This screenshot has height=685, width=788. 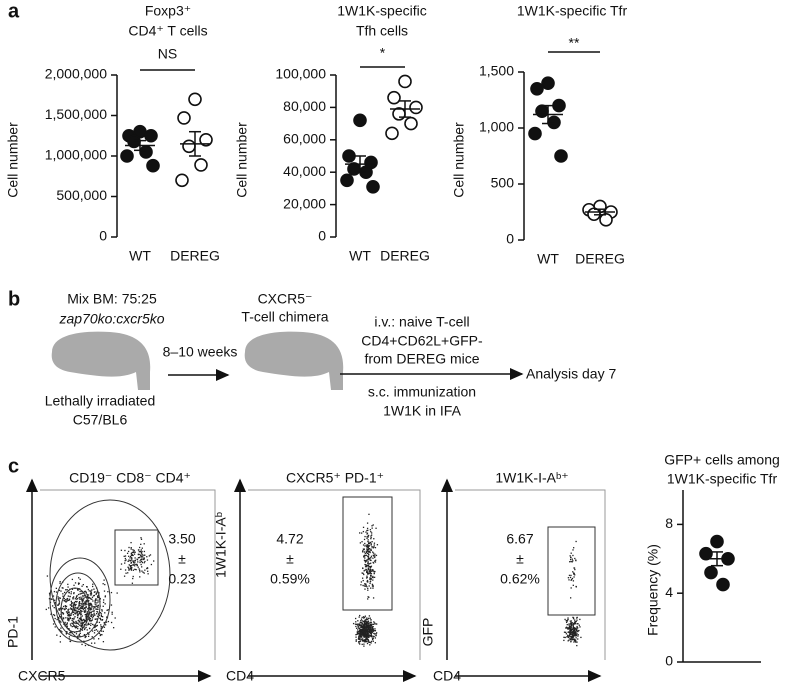 What do you see at coordinates (548, 83) in the screenshot?
I see `data-point` at bounding box center [548, 83].